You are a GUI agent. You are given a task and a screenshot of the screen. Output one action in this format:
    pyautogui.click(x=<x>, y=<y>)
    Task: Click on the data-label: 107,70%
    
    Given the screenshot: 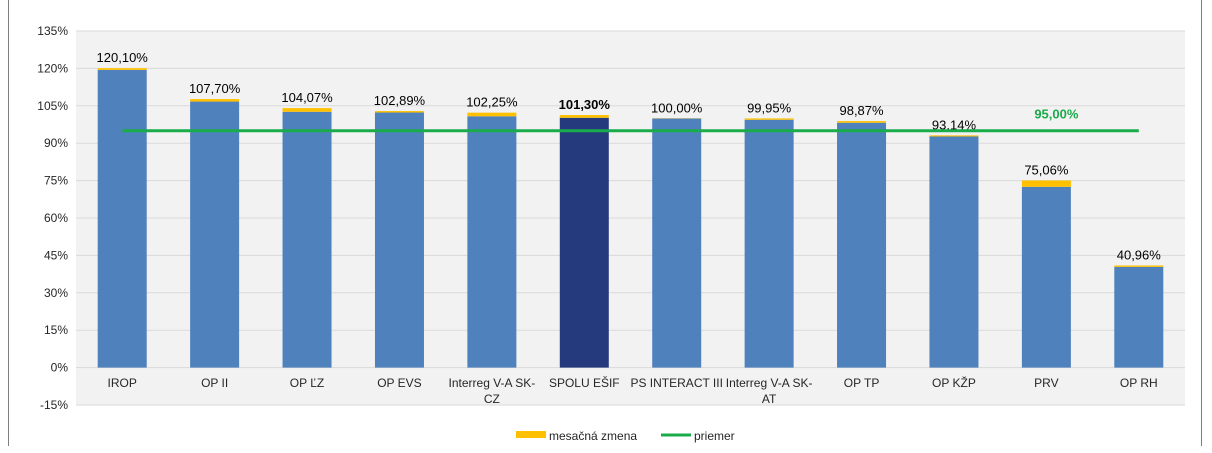 What is the action you would take?
    pyautogui.click(x=215, y=88)
    